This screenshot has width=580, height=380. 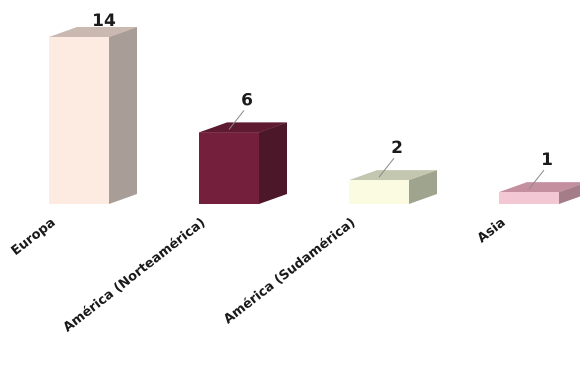 I want to click on value-label: 2, so click(x=397, y=148).